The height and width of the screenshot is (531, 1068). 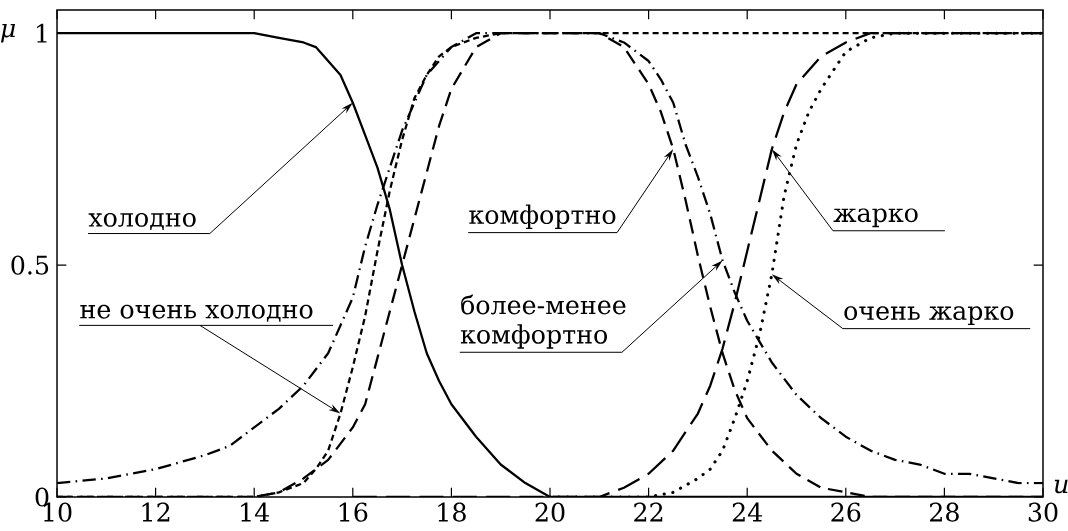 What do you see at coordinates (1043, 512) in the screenshot?
I see `x-tick-label: 30` at bounding box center [1043, 512].